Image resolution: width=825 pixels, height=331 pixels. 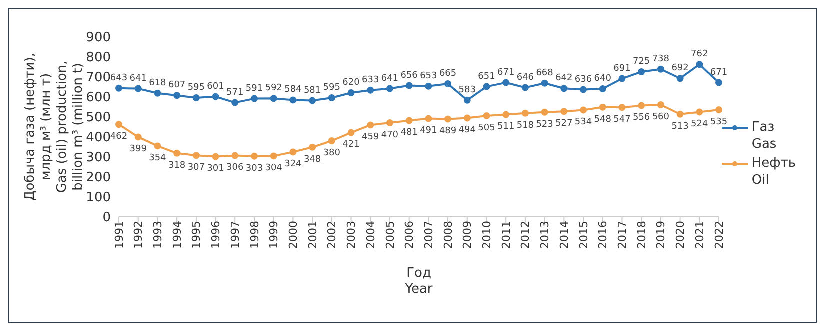 What do you see at coordinates (525, 235) in the screenshot?
I see `x-tick-label: 2012` at bounding box center [525, 235].